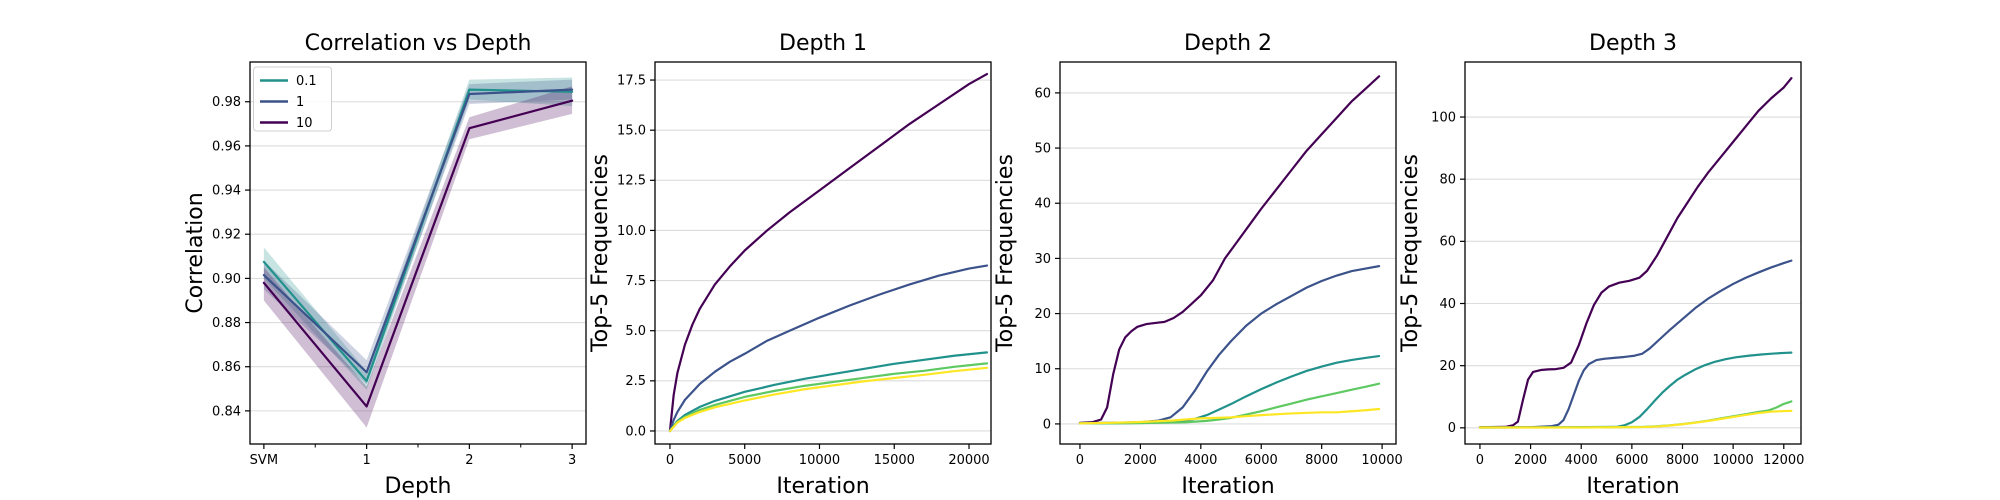 Image resolution: width=2000 pixels, height=500 pixels. I want to click on legend: 0.1 1 10, so click(292, 99).